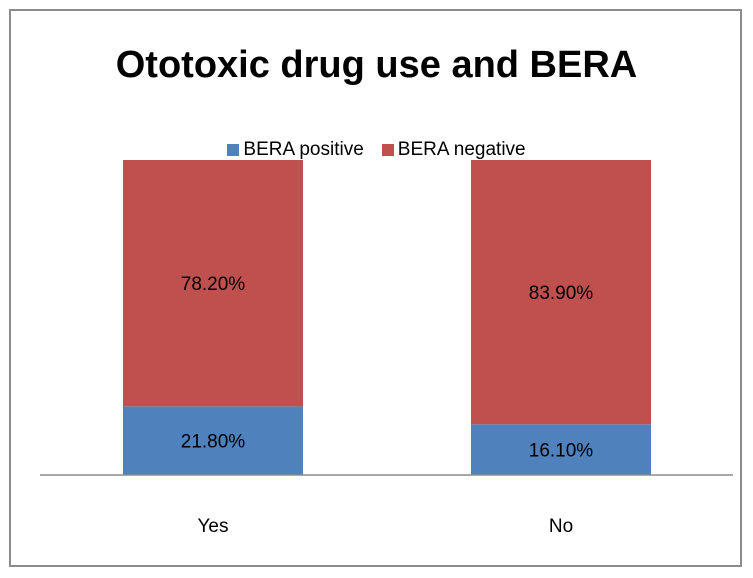 This screenshot has width=753, height=578. I want to click on label-positive-no: 16.10%, so click(561, 451).